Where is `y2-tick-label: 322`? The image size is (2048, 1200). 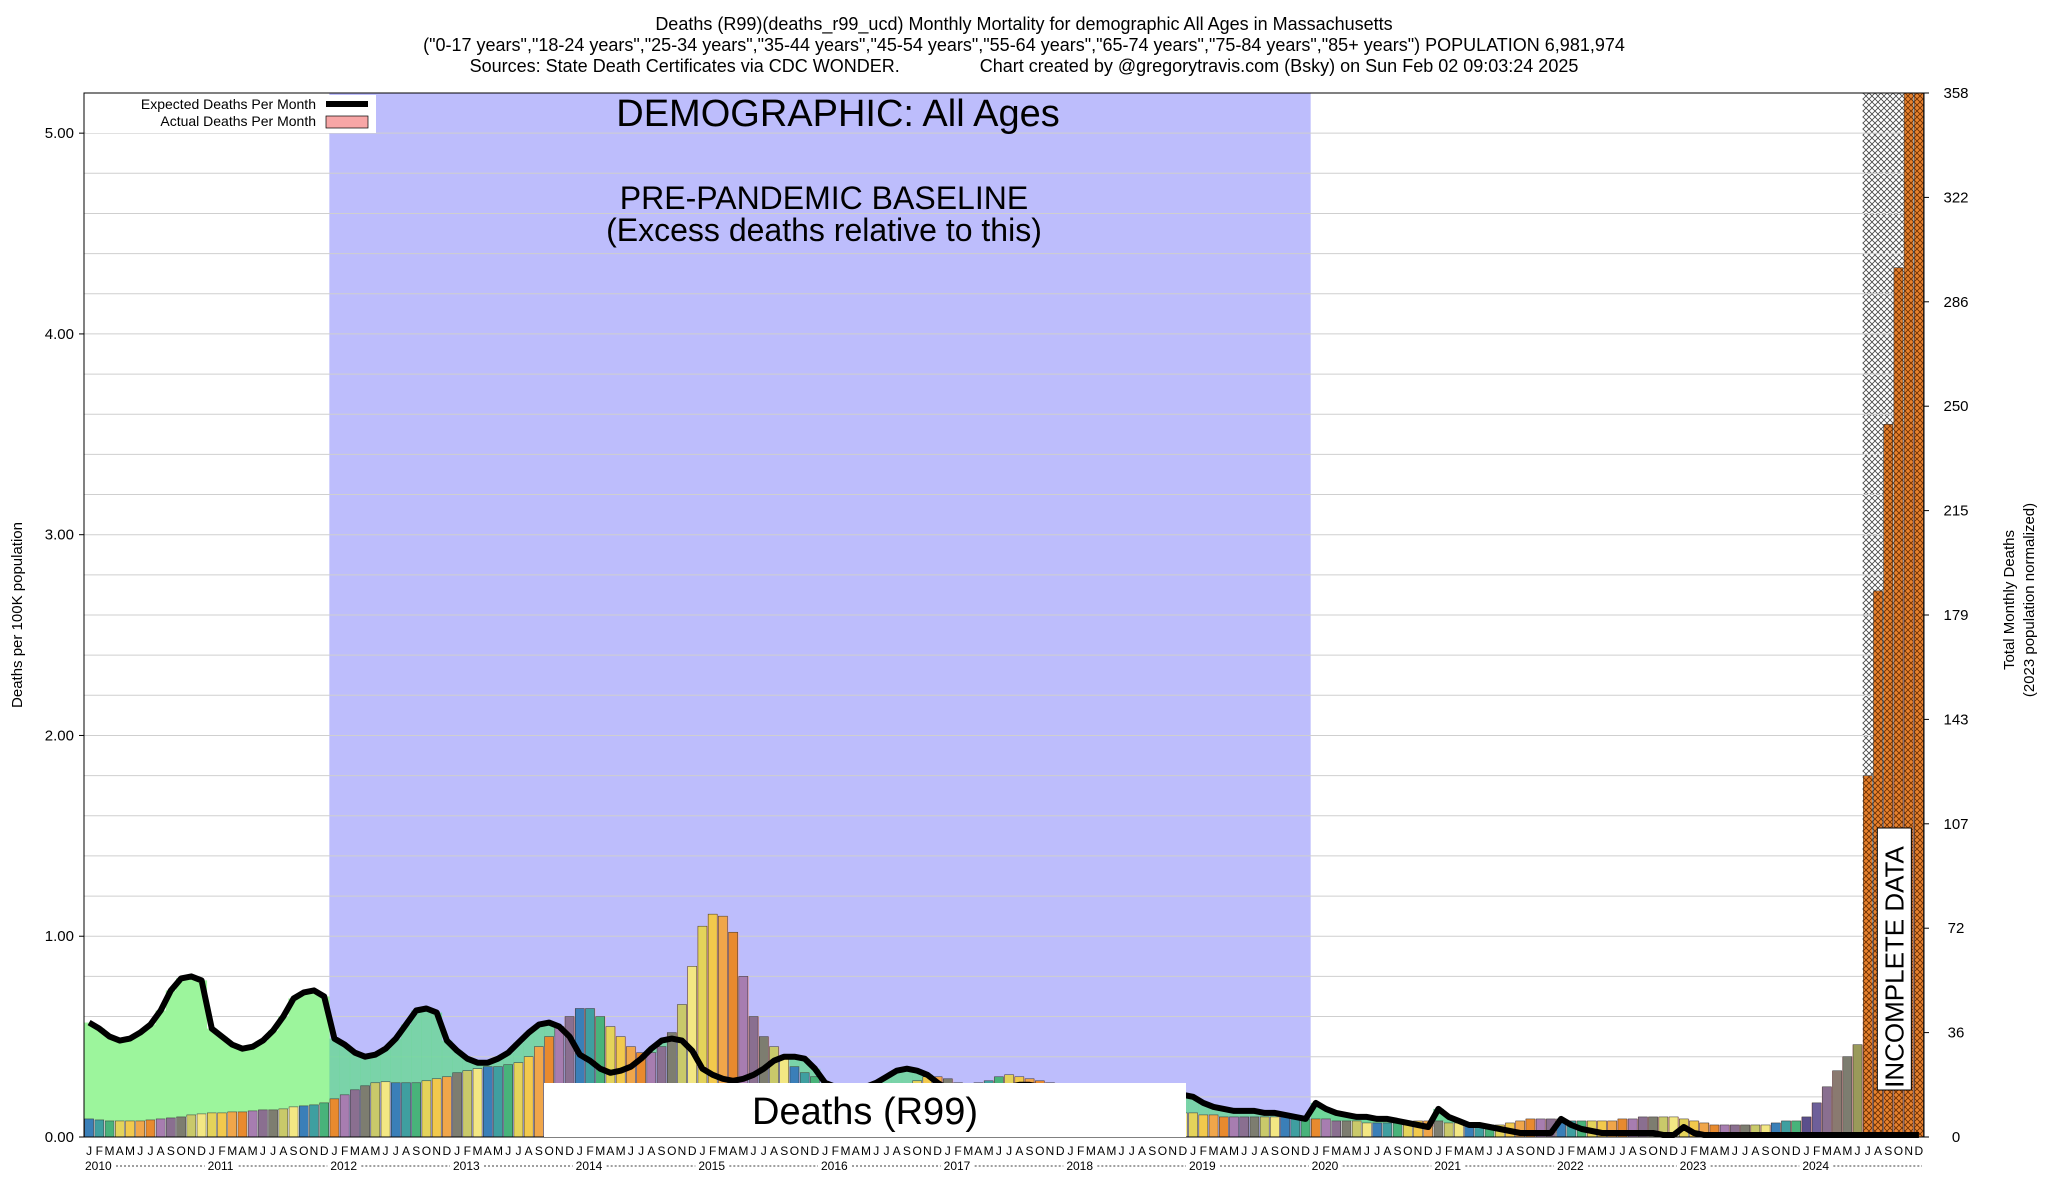 y2-tick-label: 322 is located at coordinates (1955, 197).